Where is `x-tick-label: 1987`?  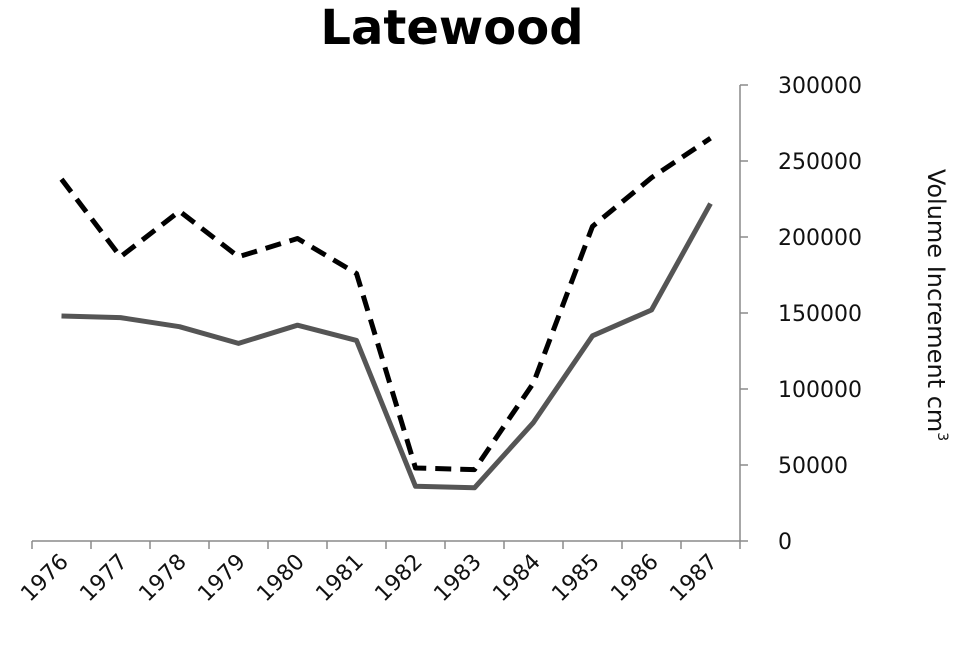
x-tick-label: 1987 is located at coordinates (693, 578).